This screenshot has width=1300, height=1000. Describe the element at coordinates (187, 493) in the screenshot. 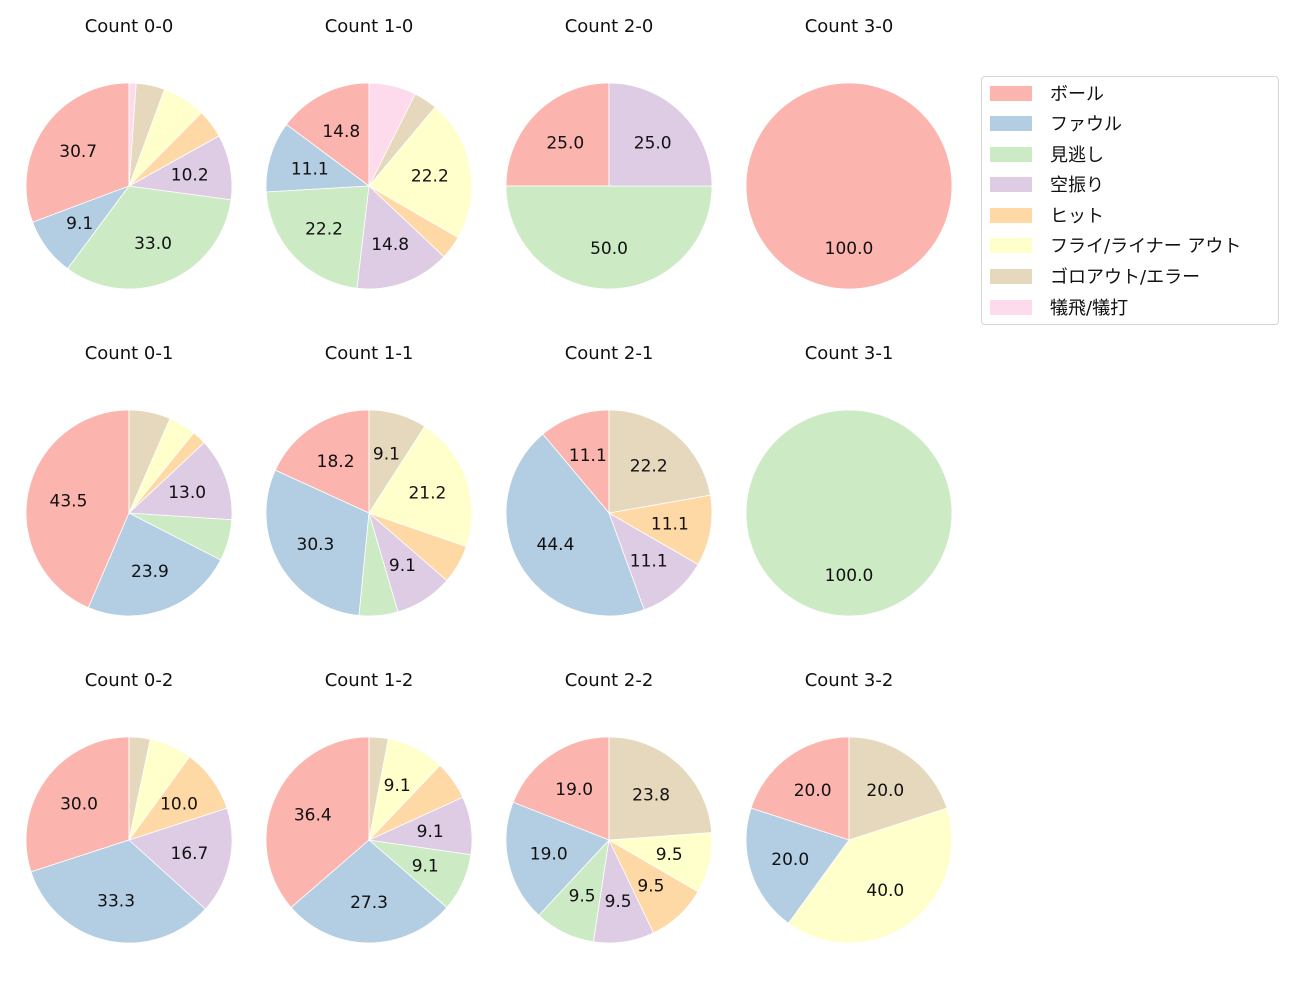

I see `slice-label: 13.0` at that location.